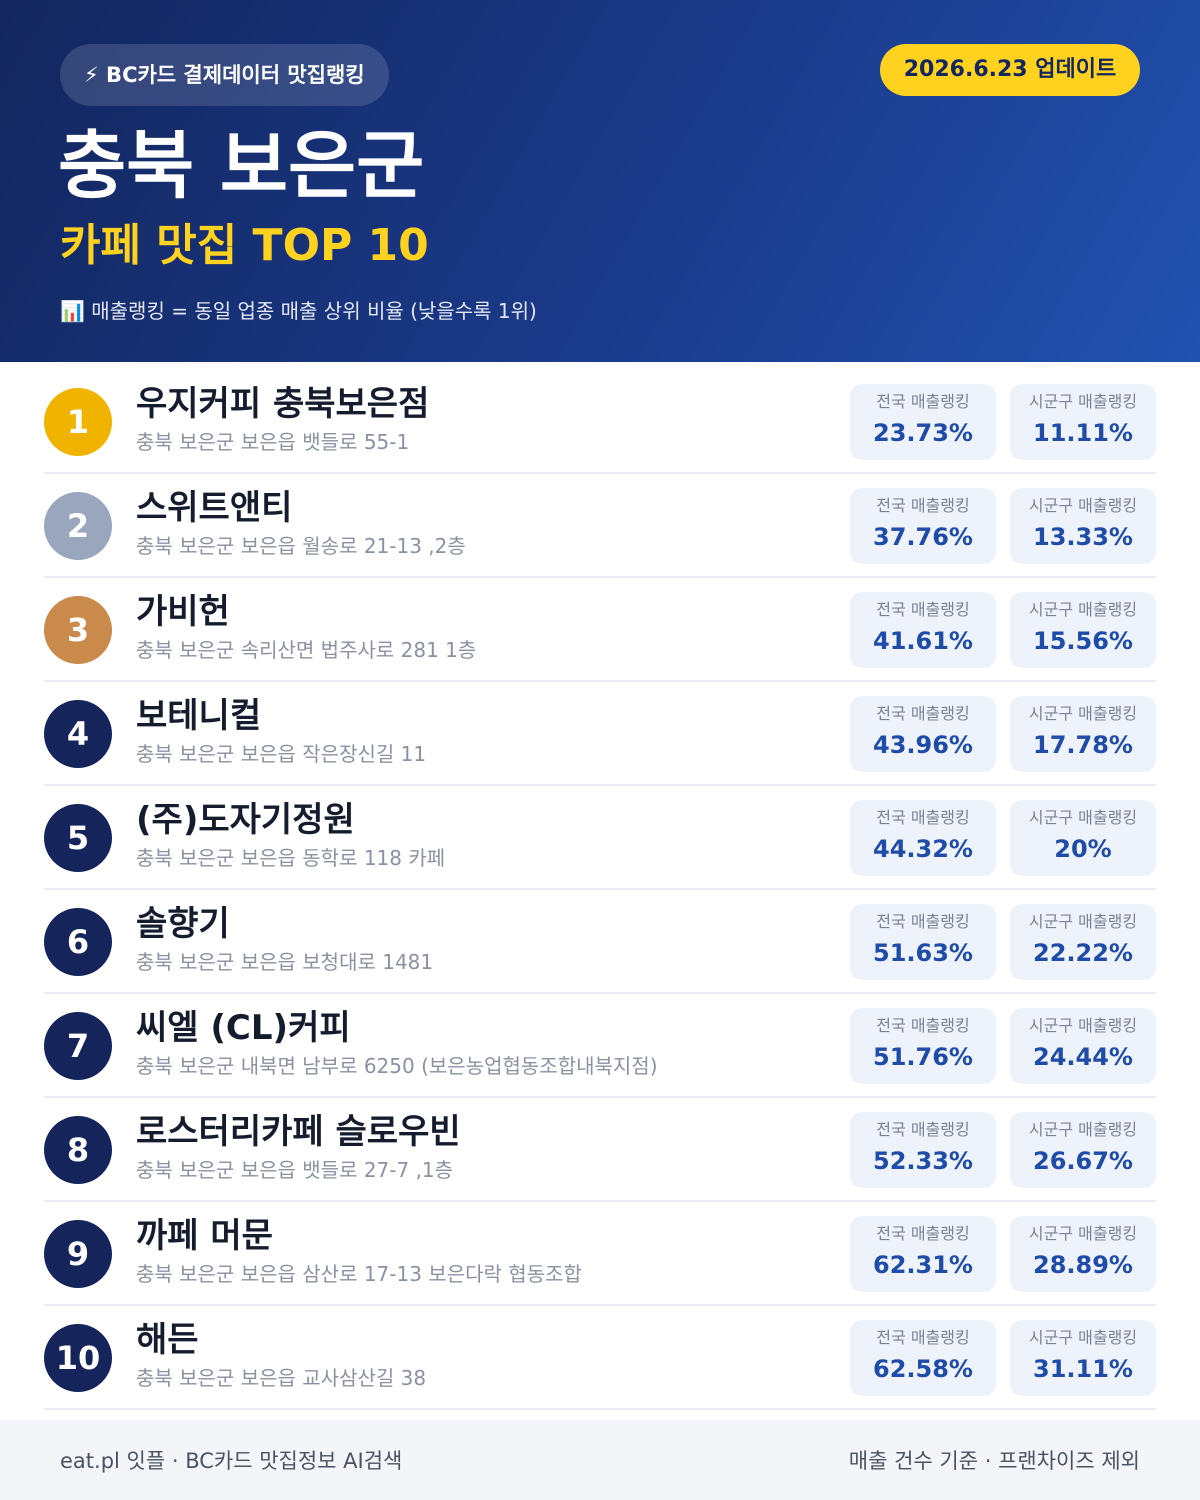 This screenshot has height=1500, width=1200. What do you see at coordinates (1083, 953) in the screenshot?
I see `local-rank-value: 22.22%` at bounding box center [1083, 953].